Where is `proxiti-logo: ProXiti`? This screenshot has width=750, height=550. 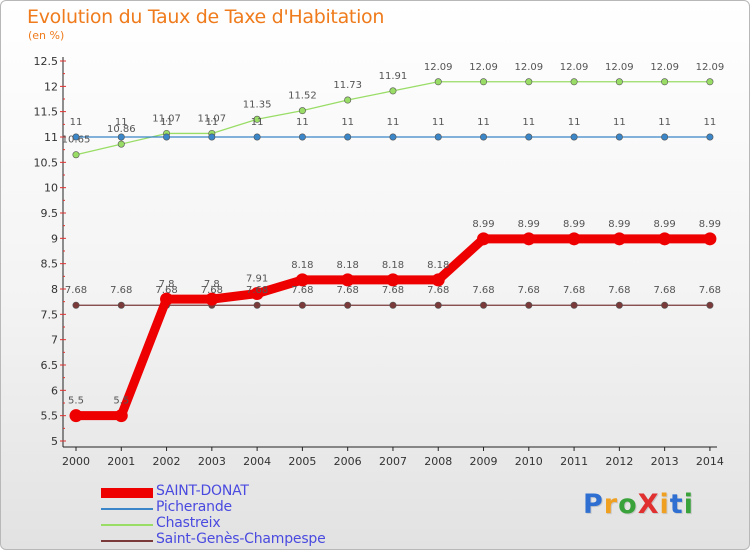
proxiti-logo: ProXiti is located at coordinates (638, 504).